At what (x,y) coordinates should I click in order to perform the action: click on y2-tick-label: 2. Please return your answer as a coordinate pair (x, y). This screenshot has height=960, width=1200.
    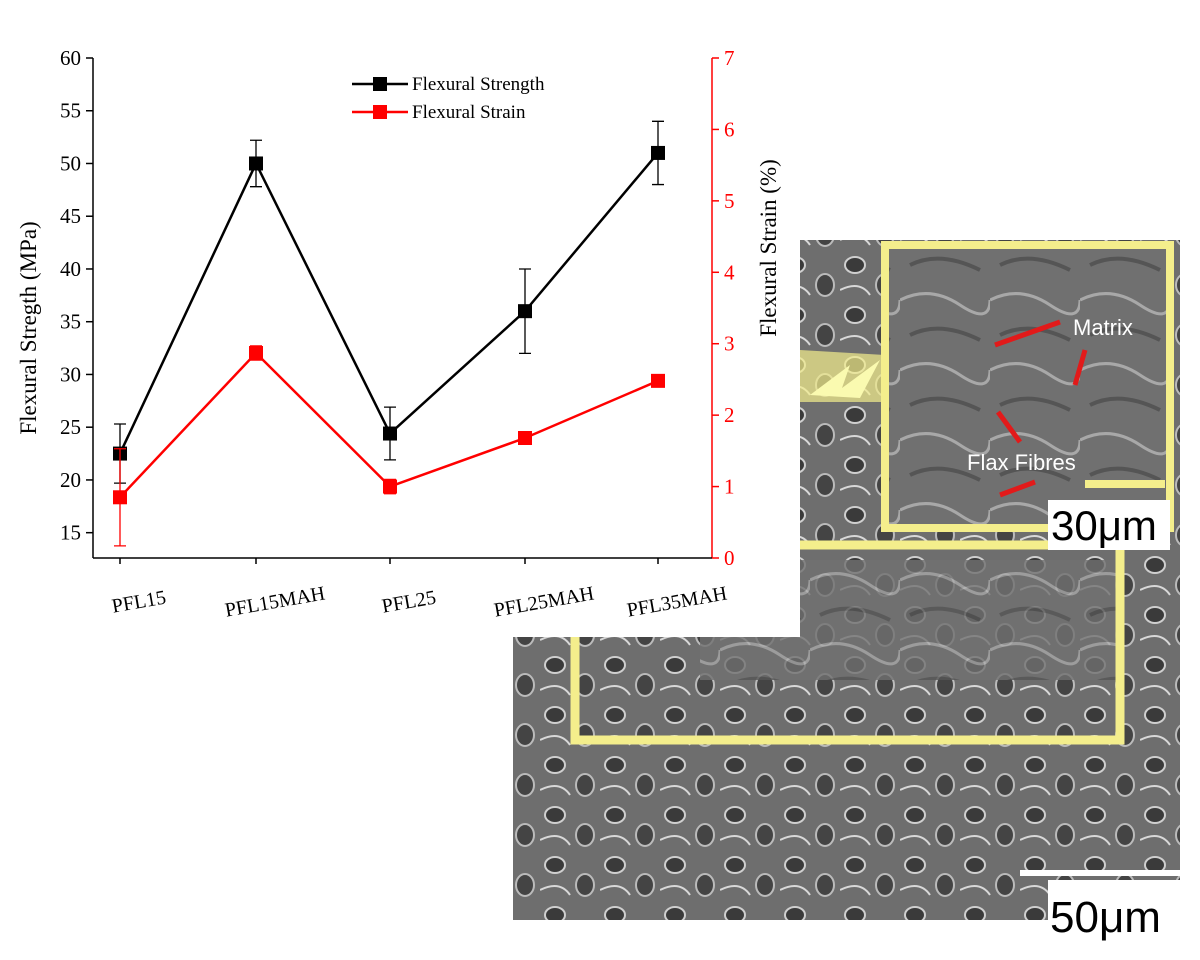
    Looking at the image, I should click on (729, 415).